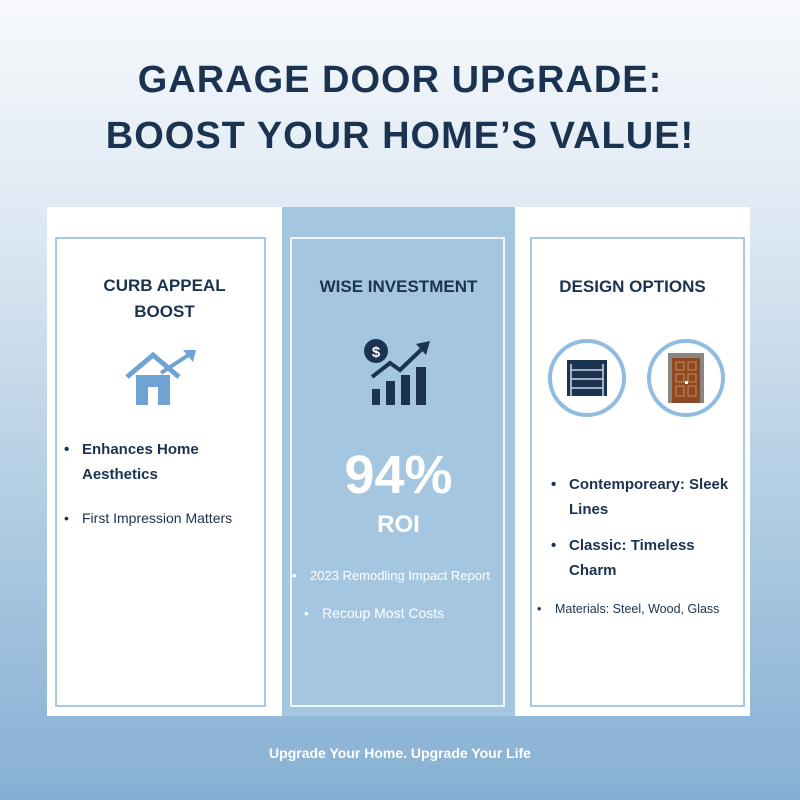 This screenshot has width=800, height=800. What do you see at coordinates (164, 299) in the screenshot?
I see `card-heading: CURB APPEAL BOOST` at bounding box center [164, 299].